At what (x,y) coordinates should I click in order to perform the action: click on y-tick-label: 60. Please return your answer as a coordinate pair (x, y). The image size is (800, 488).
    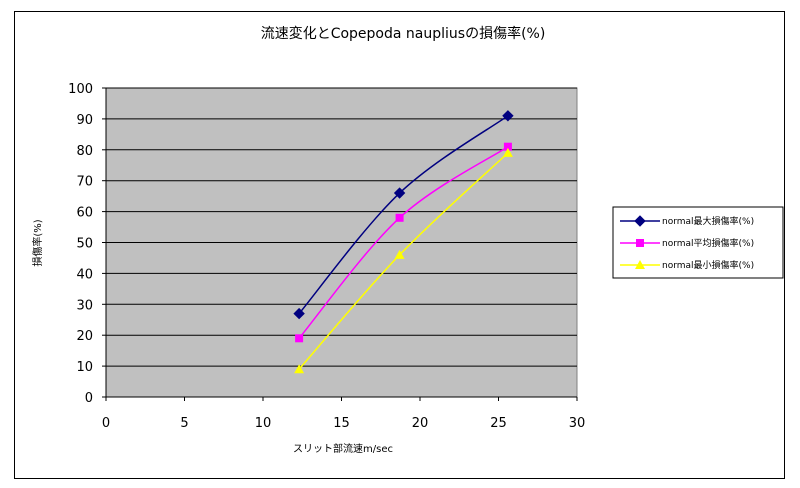
    Looking at the image, I should click on (84, 213).